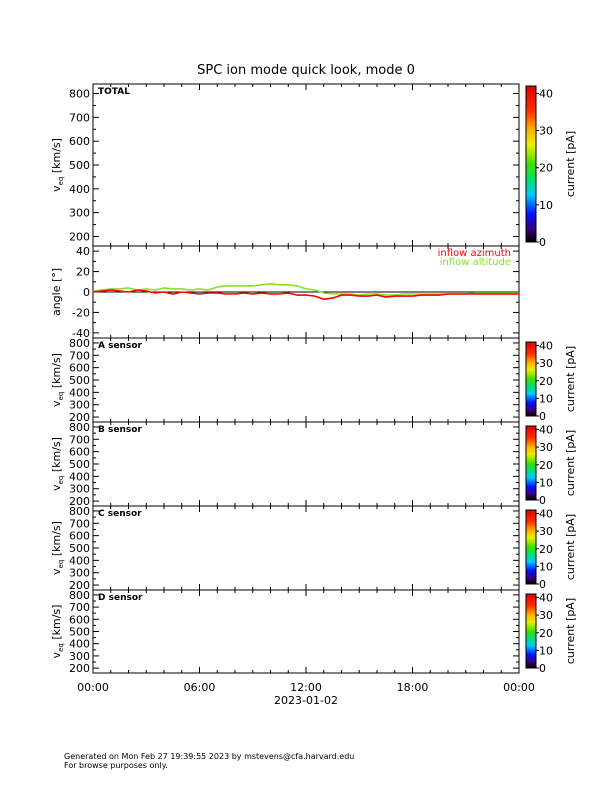 Image resolution: width=612 pixels, height=792 pixels. What do you see at coordinates (306, 700) in the screenshot?
I see `x-date-label: 2023-01-02` at bounding box center [306, 700].